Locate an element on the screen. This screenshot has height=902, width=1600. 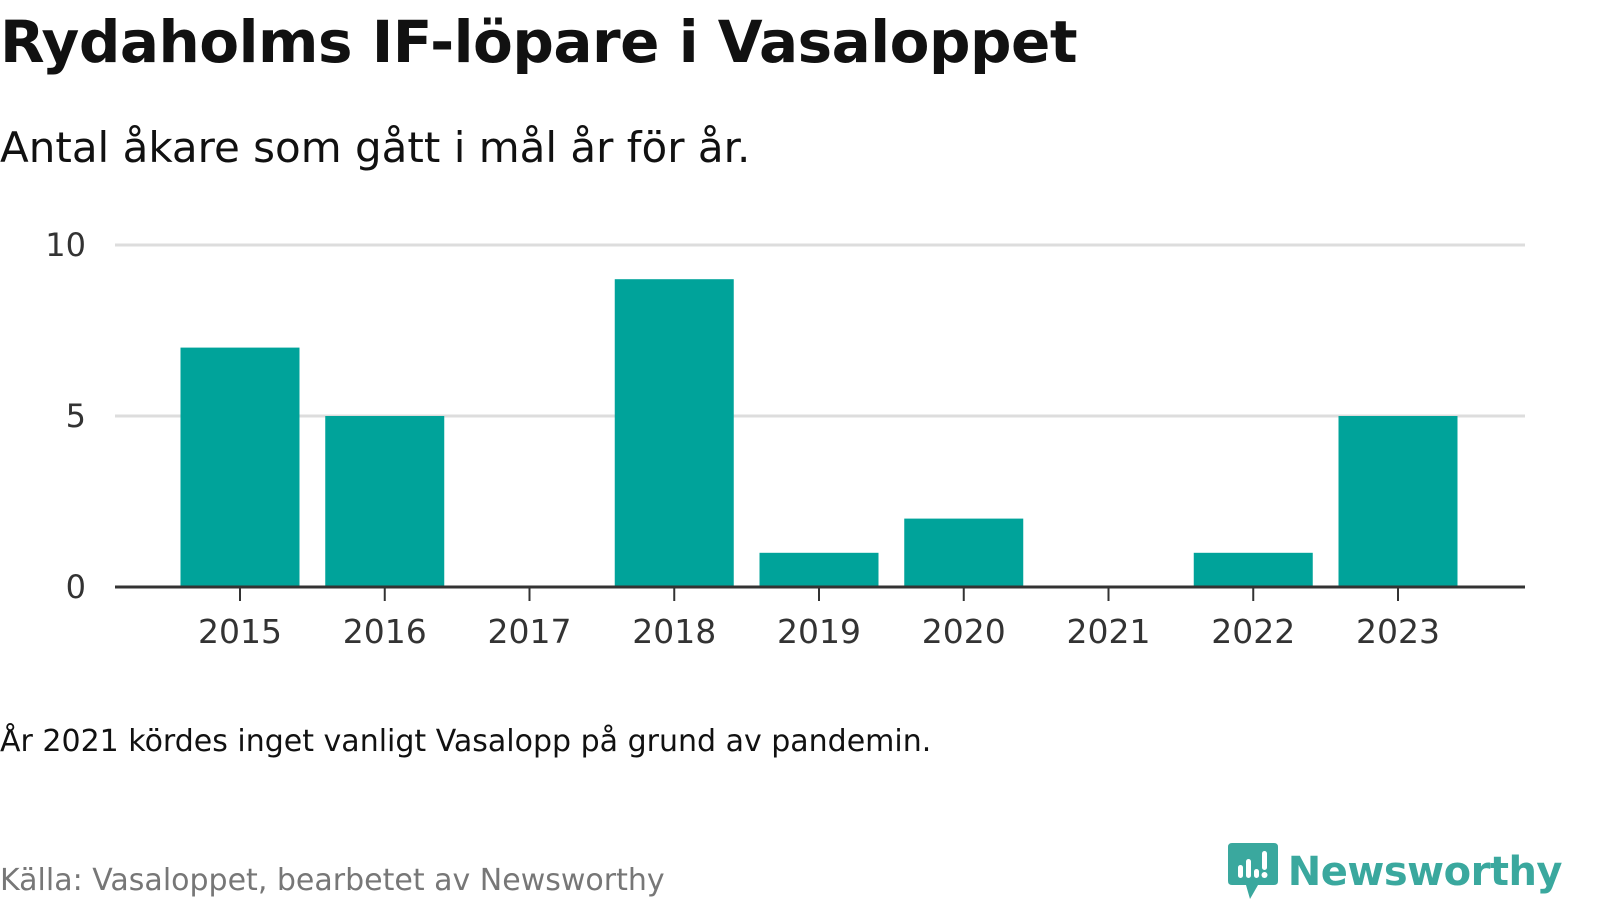
x-tick-label: 2018 is located at coordinates (674, 631).